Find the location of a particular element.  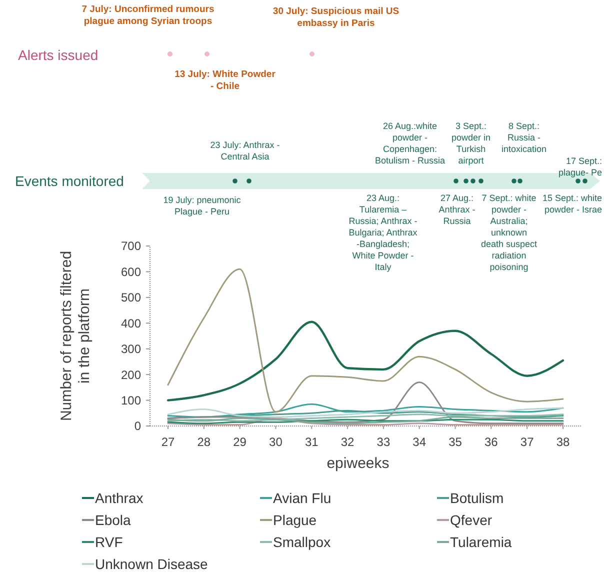

y-tick-label: 0 is located at coordinates (138, 426).